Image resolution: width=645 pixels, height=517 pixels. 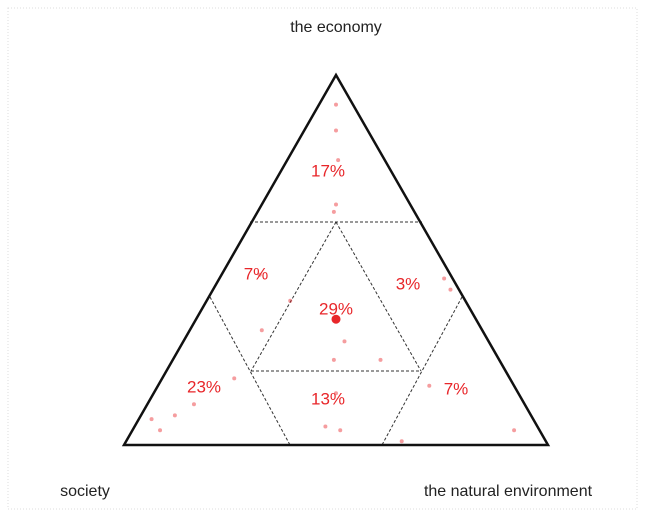 What do you see at coordinates (85, 491) in the screenshot?
I see `corner-label: society` at bounding box center [85, 491].